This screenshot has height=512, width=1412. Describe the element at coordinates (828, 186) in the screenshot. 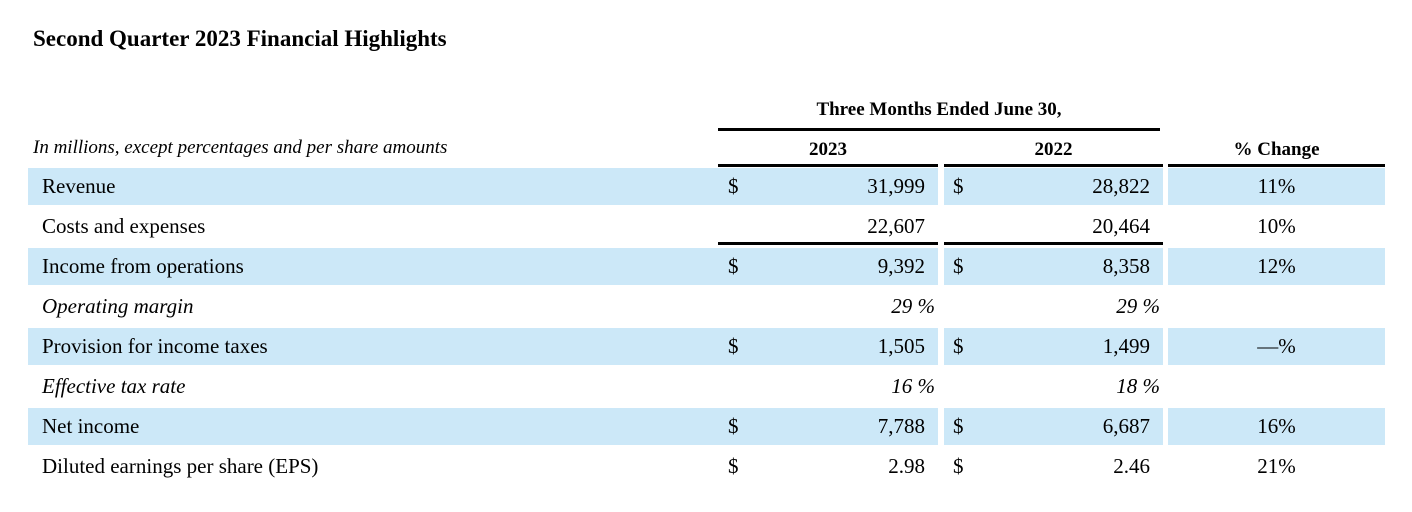

I see `cell-2023: $31,999` at that location.